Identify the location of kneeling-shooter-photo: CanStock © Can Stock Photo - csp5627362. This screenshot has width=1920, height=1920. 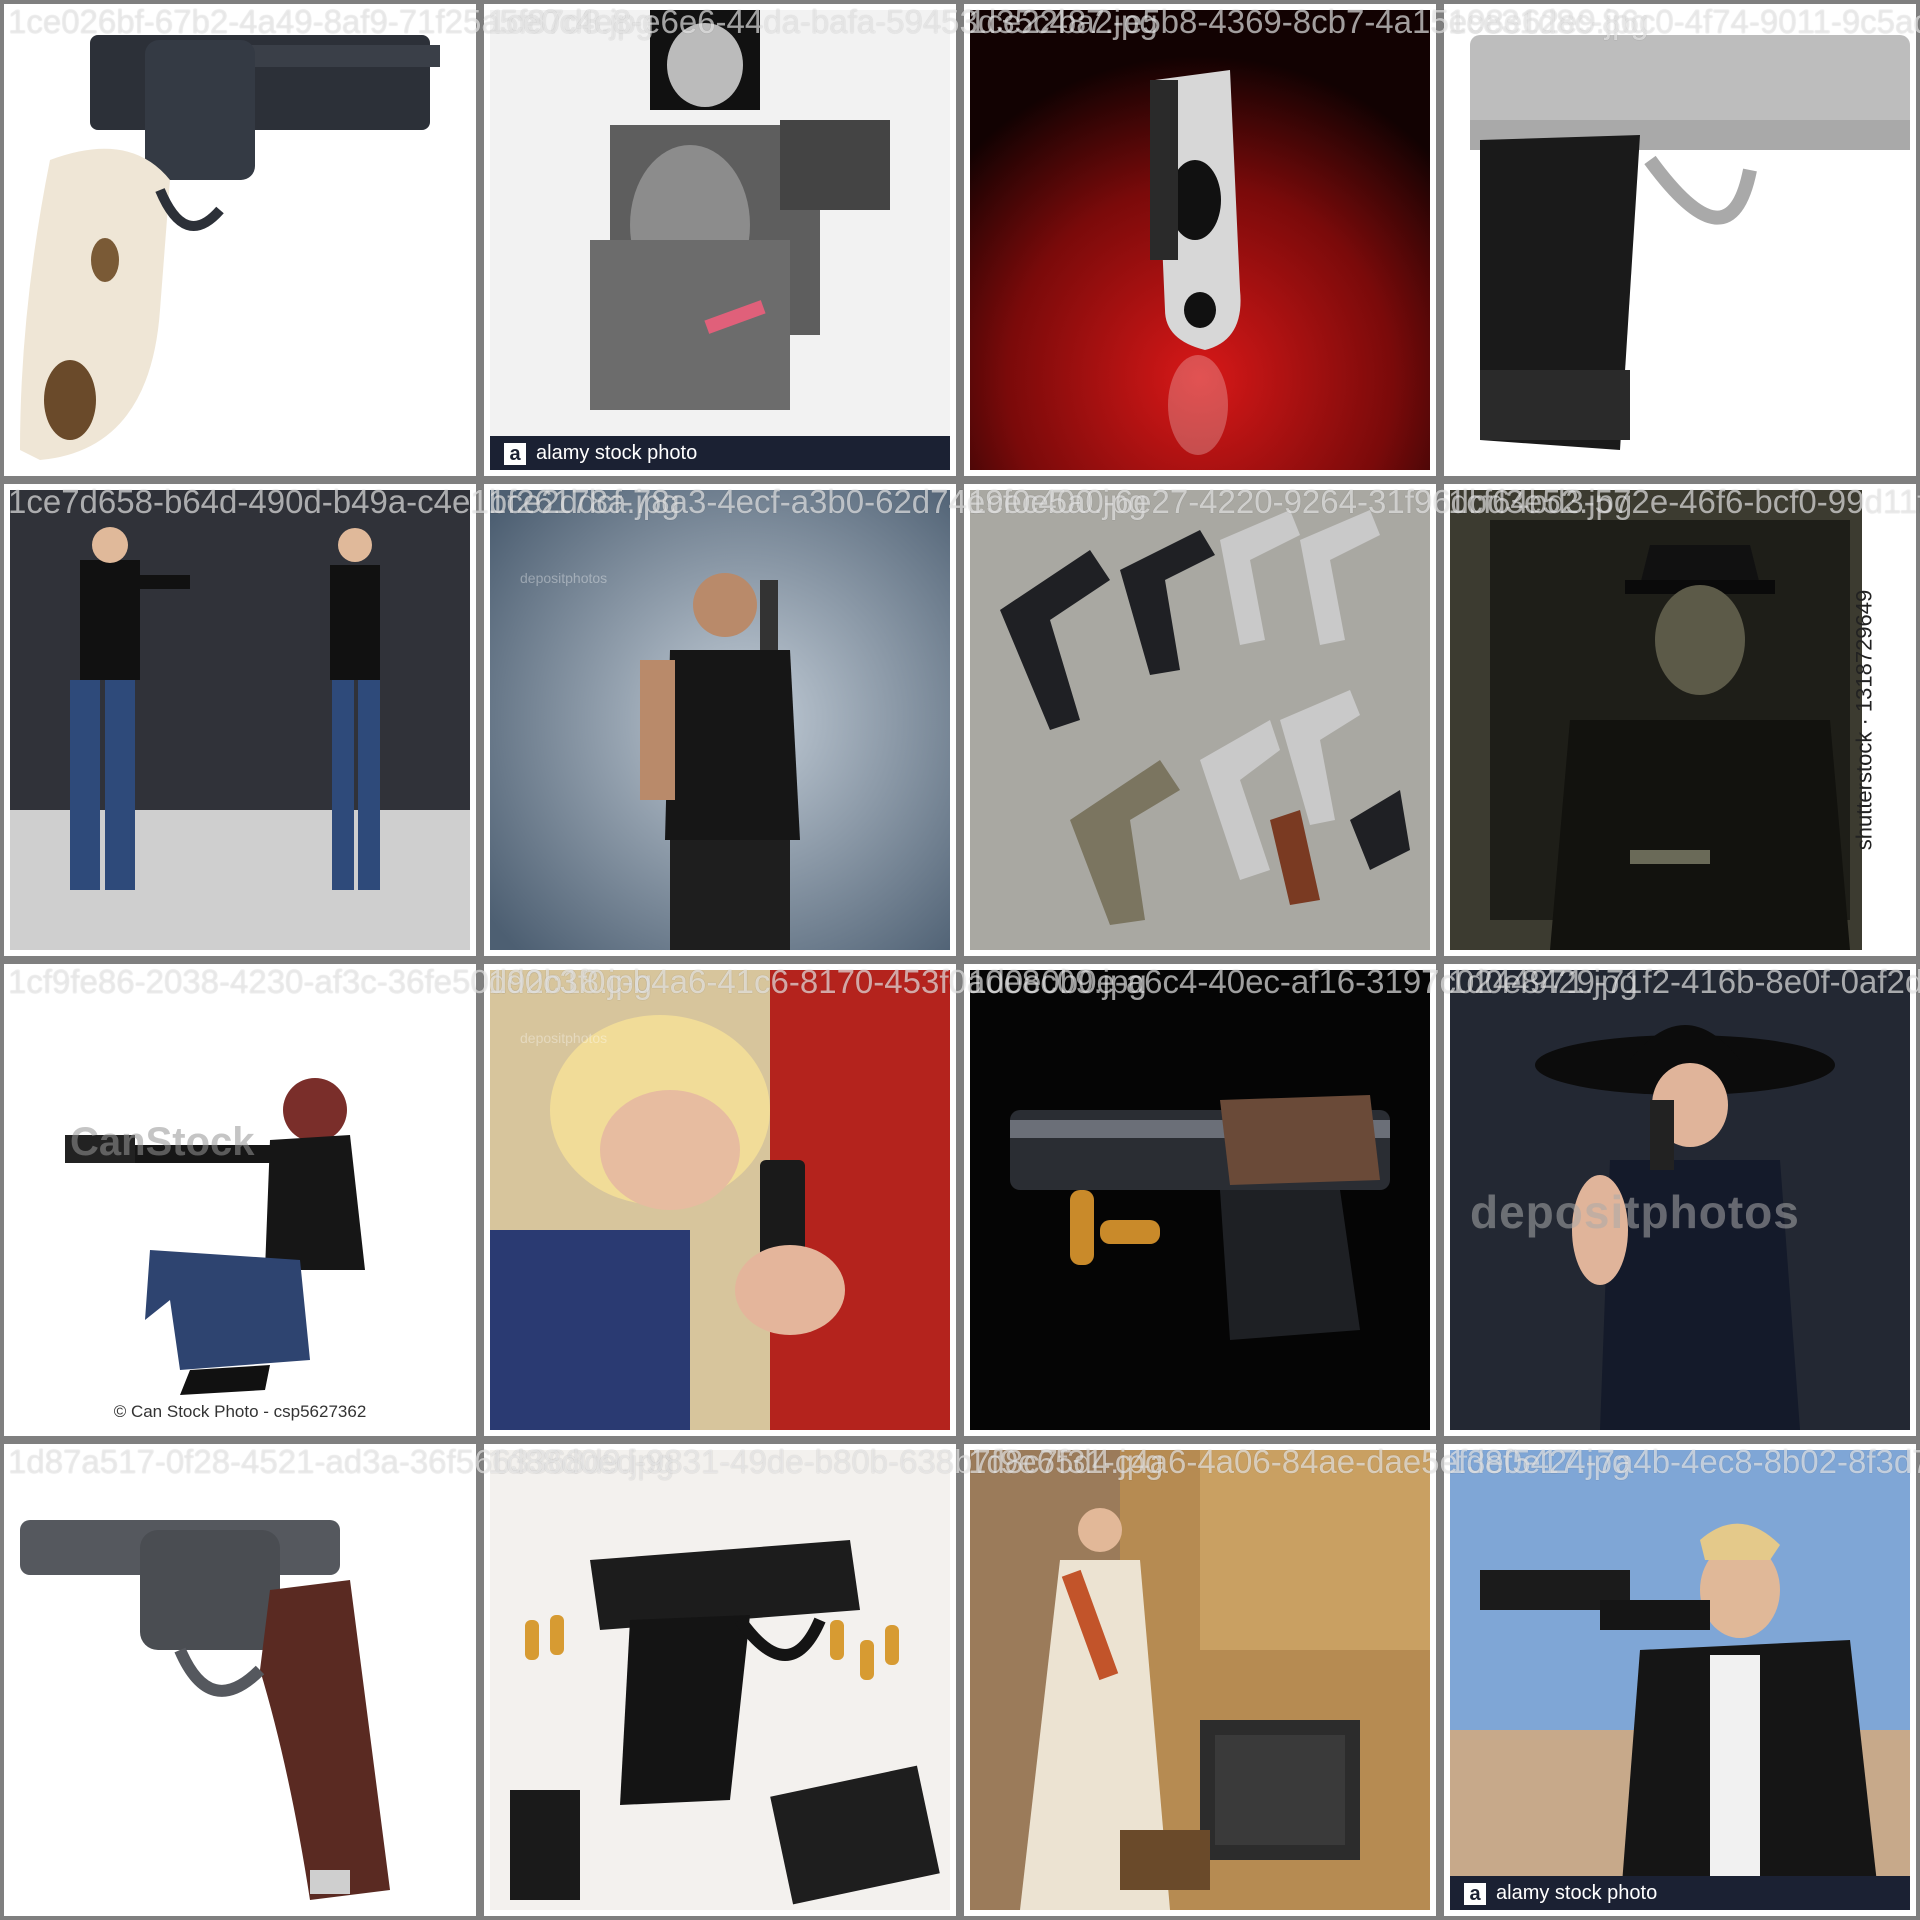
(240, 1200).